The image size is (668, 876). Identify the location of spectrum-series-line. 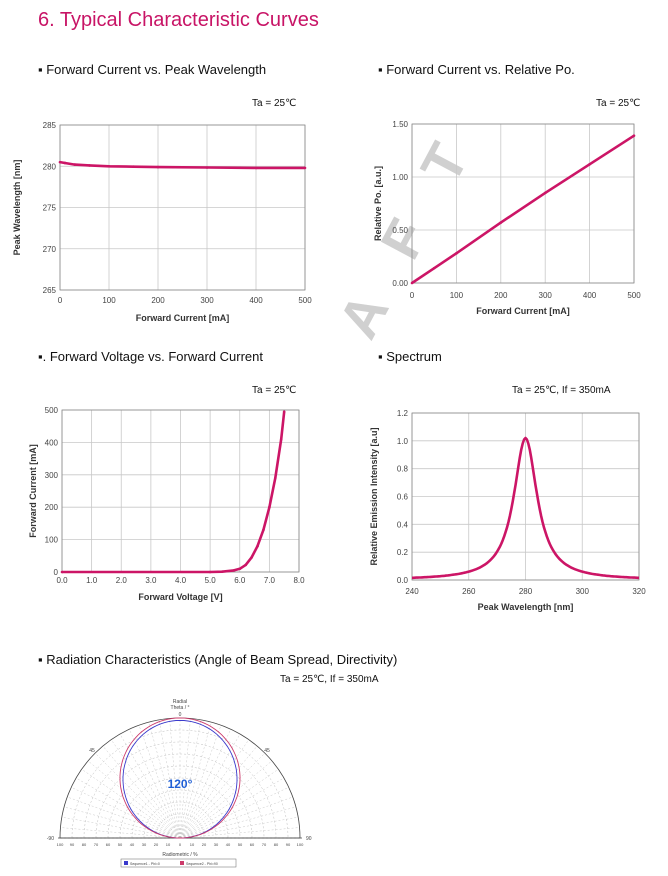
(525, 508).